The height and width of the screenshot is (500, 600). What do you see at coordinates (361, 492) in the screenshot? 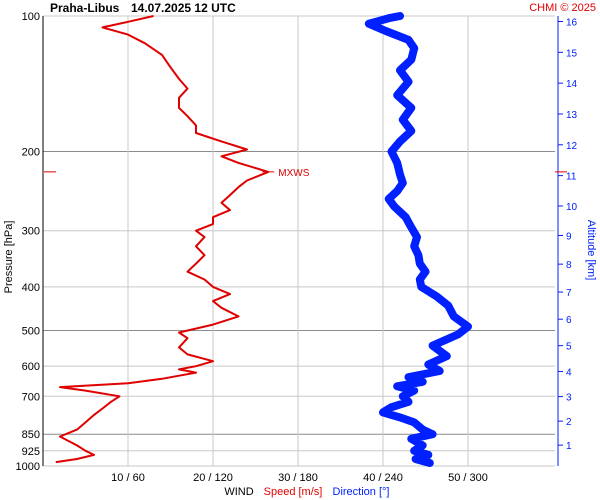
I see `x-axis-label-direction: Direction [°]` at bounding box center [361, 492].